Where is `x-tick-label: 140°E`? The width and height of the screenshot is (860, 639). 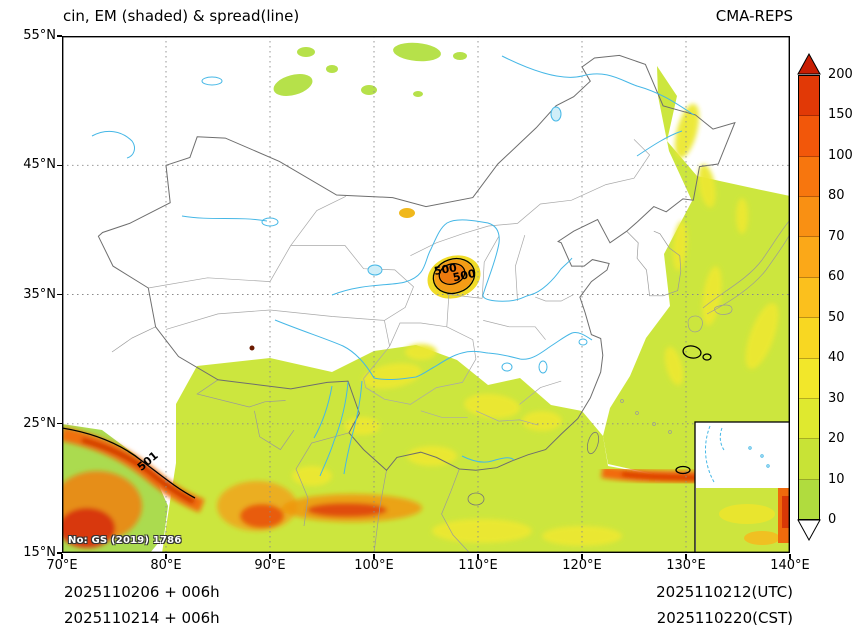
x-tick-label: 140°E is located at coordinates (790, 565).